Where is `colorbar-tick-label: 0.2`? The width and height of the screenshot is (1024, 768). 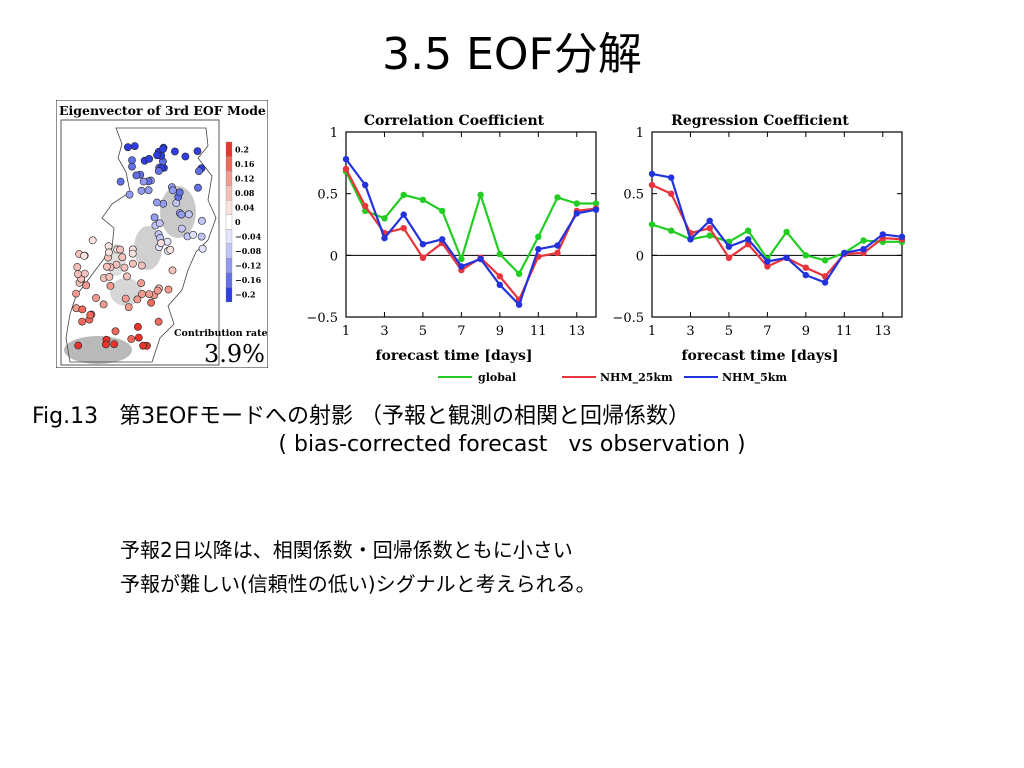
colorbar-tick-label: 0.2 is located at coordinates (242, 149).